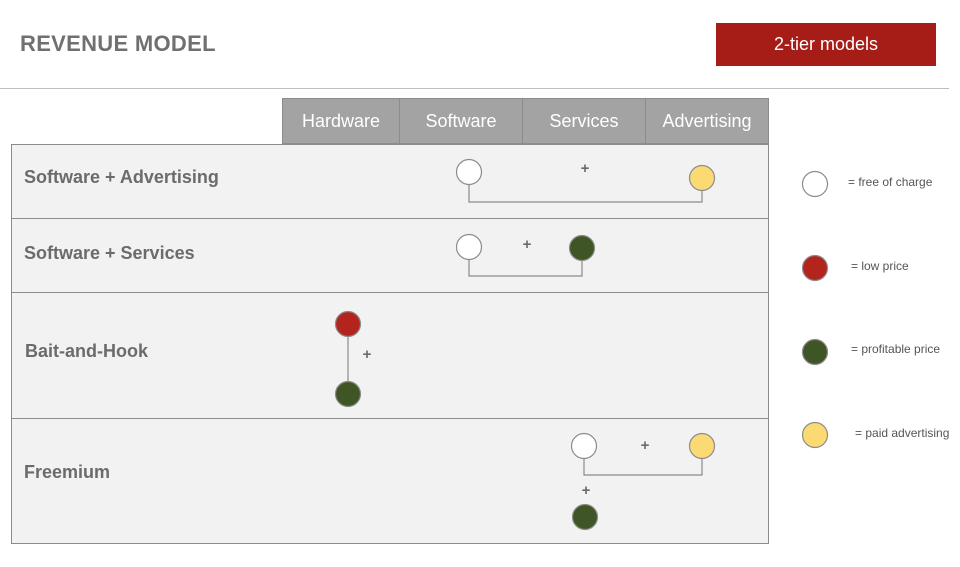  What do you see at coordinates (474, 88) in the screenshot?
I see `title-divider` at bounding box center [474, 88].